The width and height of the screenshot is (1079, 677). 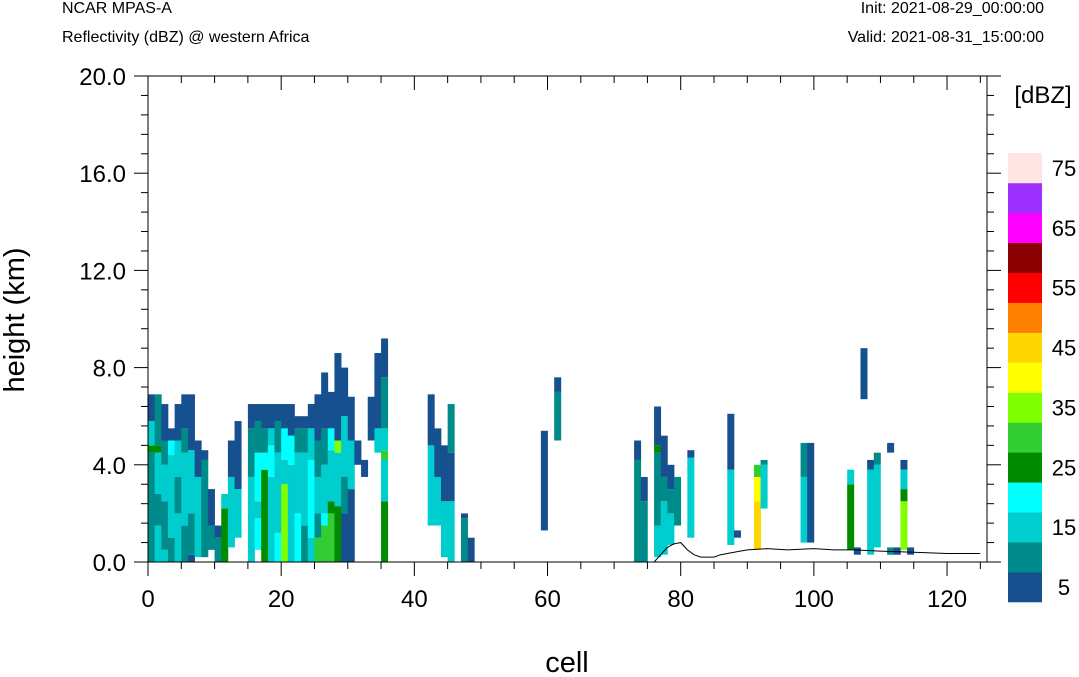 I want to click on y-tick-label: 20.0, so click(x=102, y=77).